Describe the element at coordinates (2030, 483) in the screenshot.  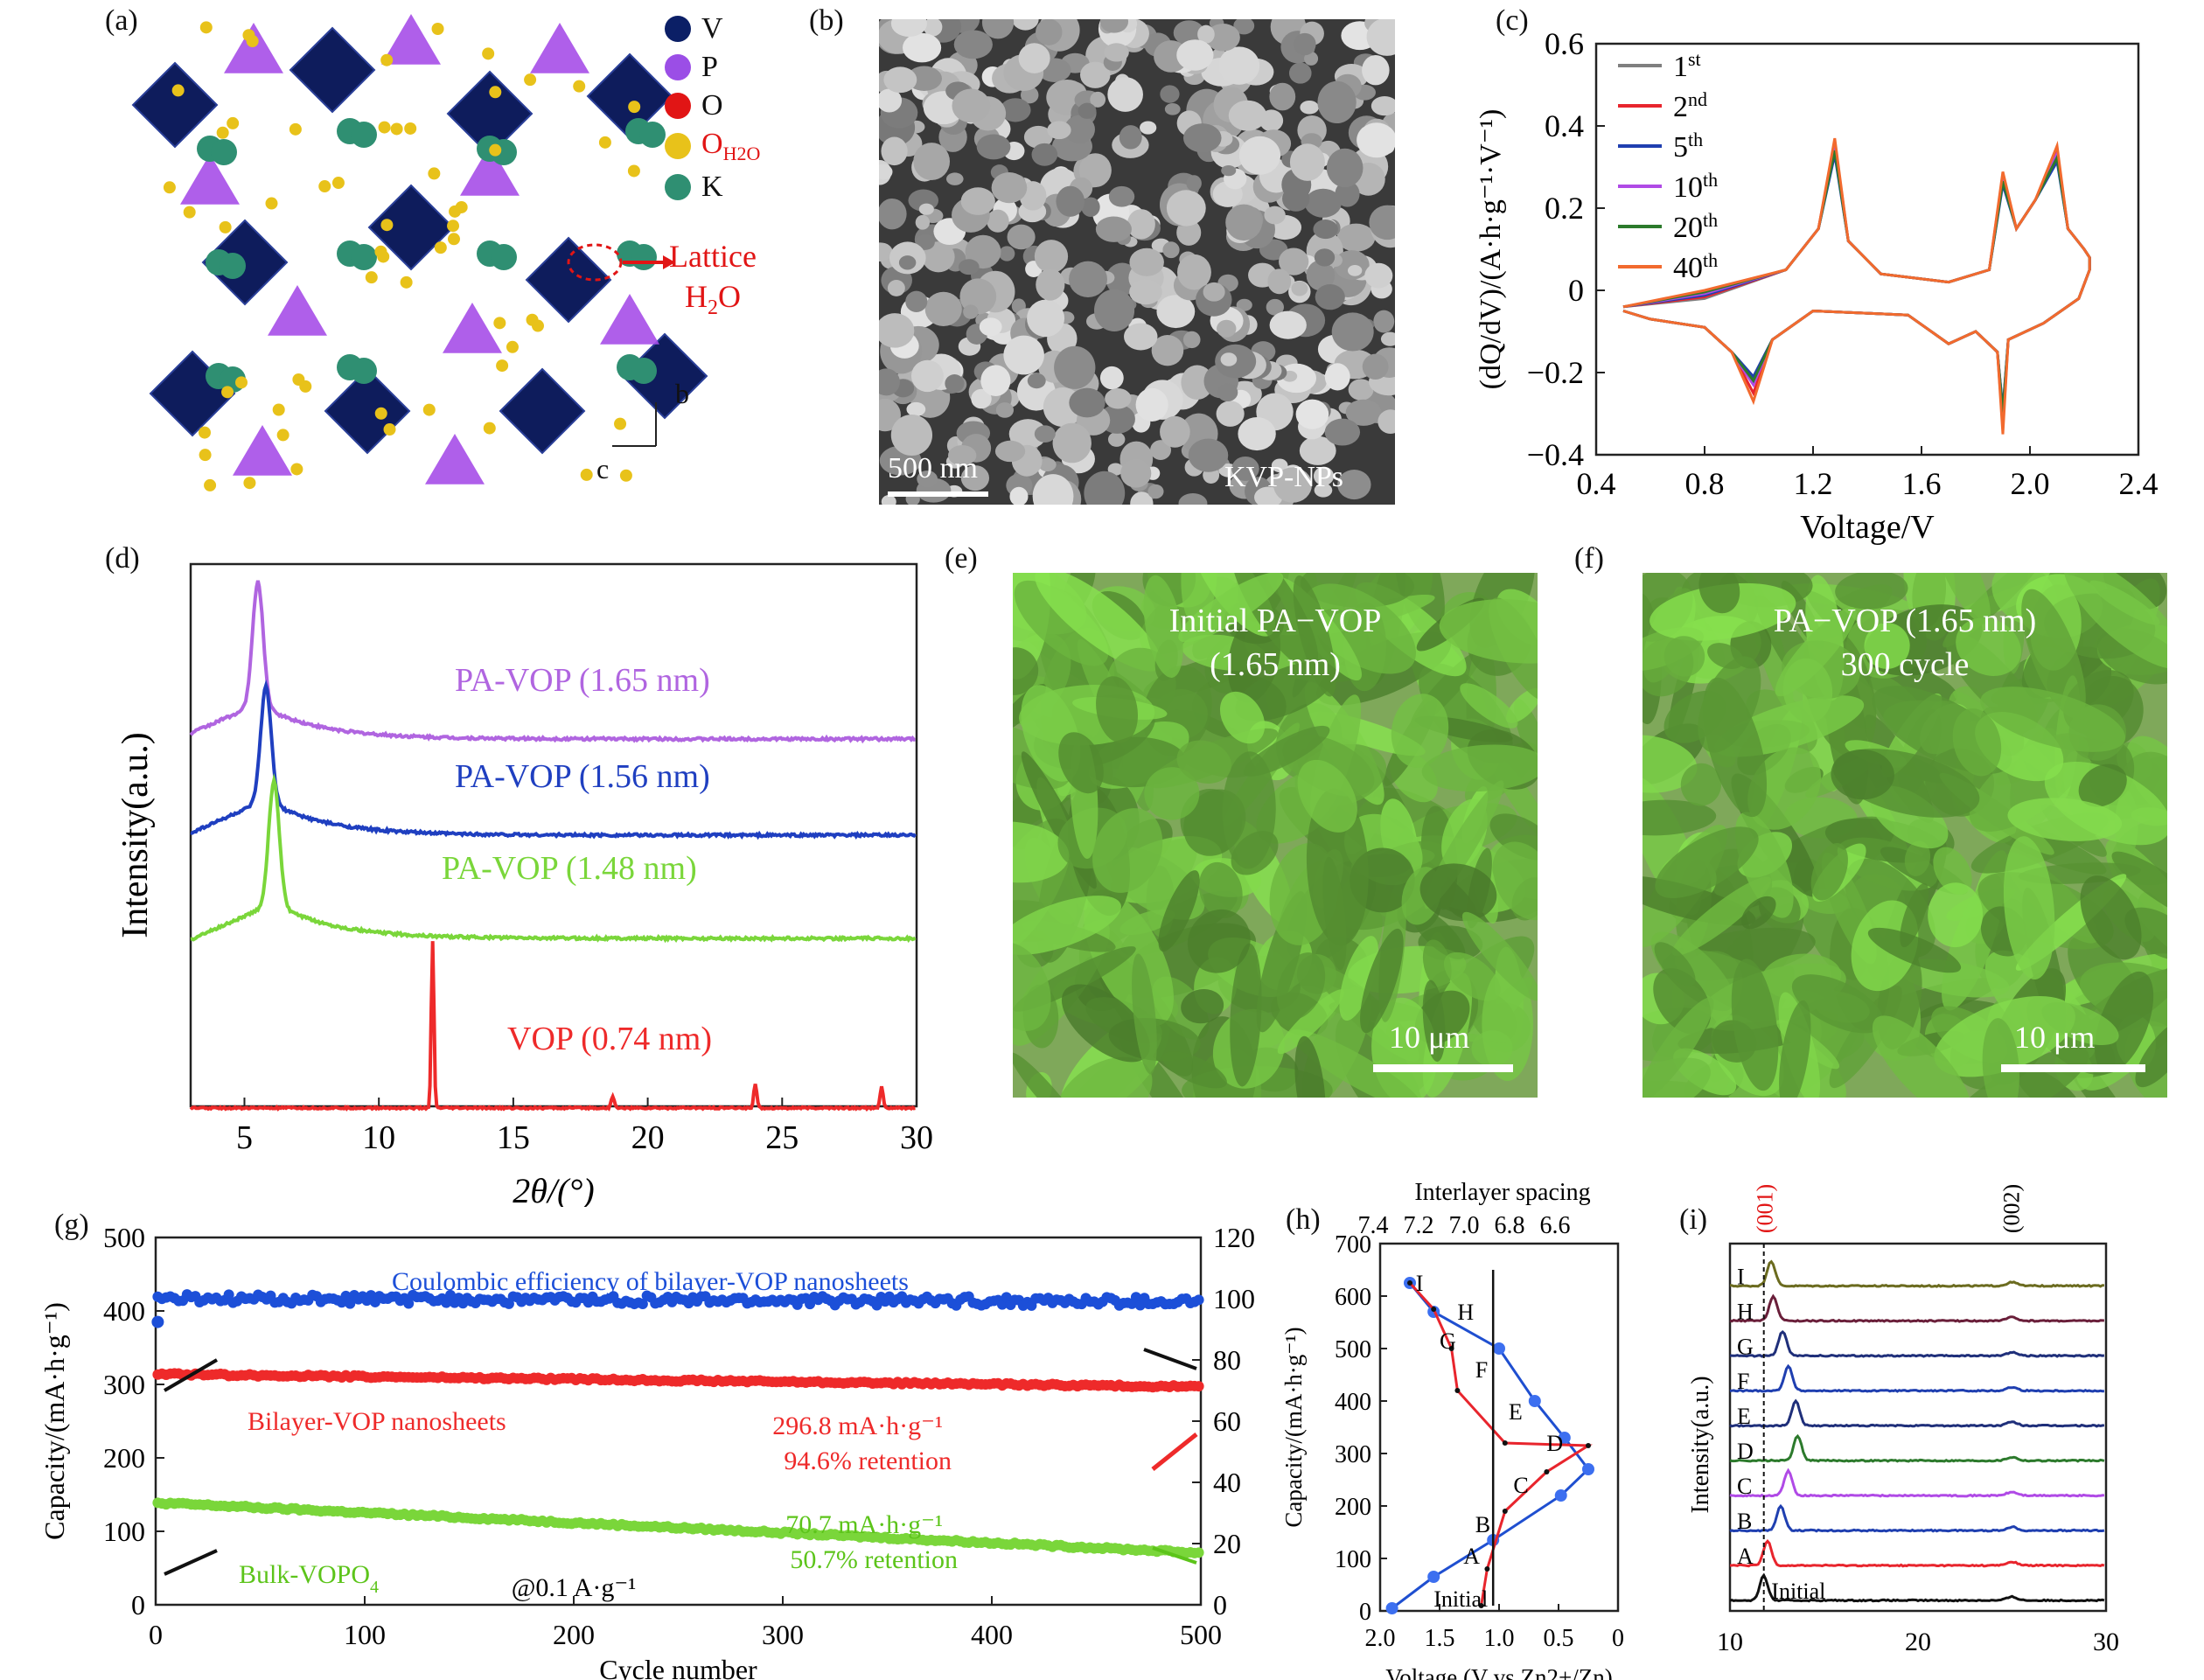
I see `x-tick-label: 2.0` at that location.